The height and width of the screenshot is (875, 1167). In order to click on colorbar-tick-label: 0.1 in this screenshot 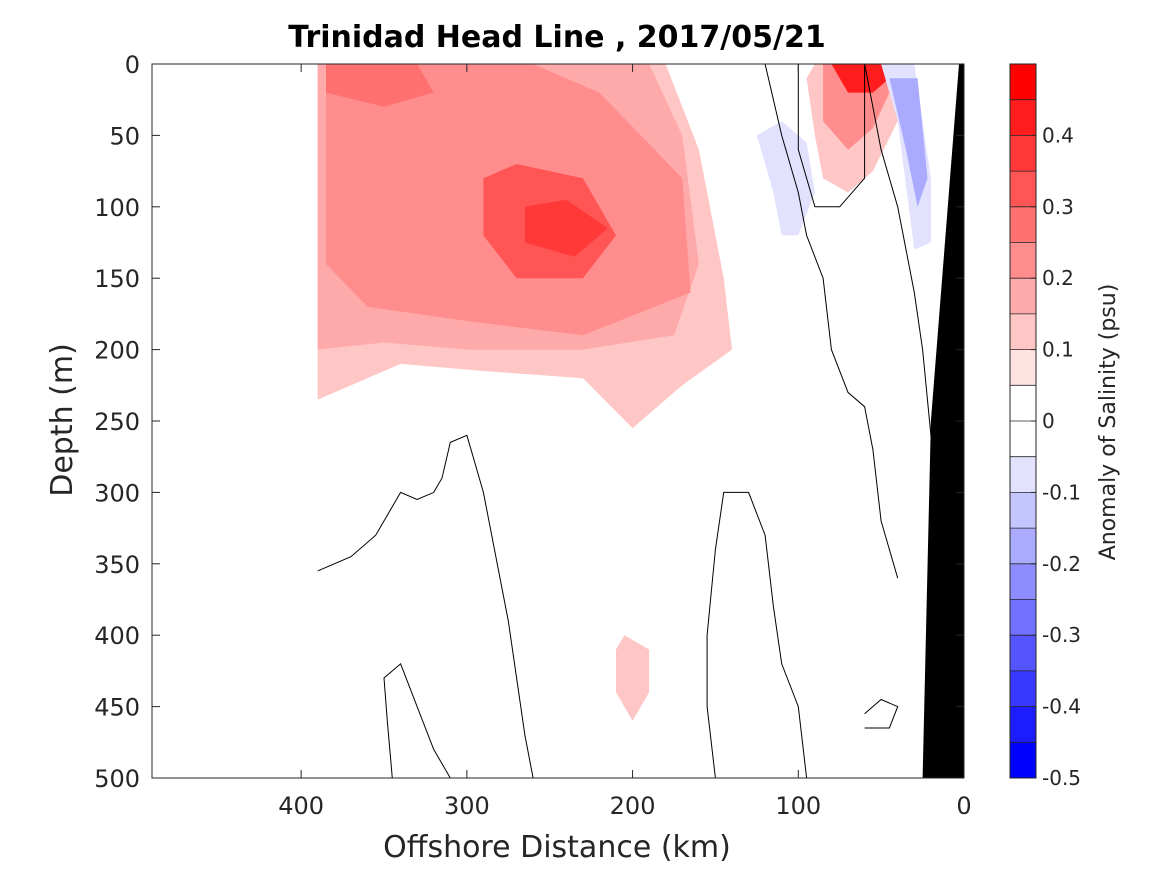, I will do `click(1058, 350)`.